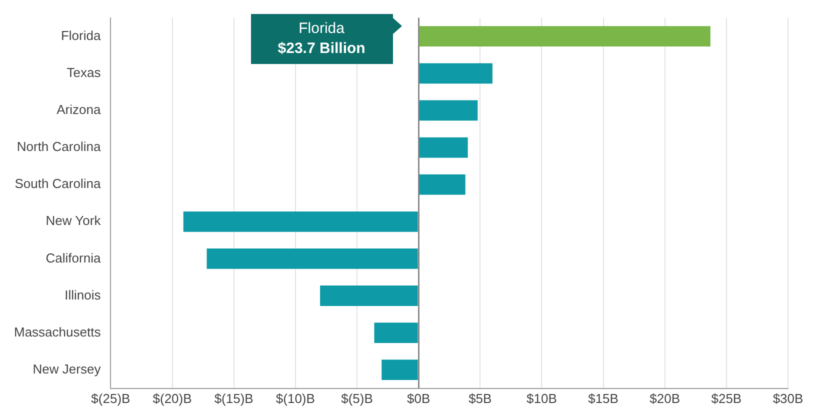 The width and height of the screenshot is (818, 414). I want to click on x-tick-label: $15B, so click(603, 398).